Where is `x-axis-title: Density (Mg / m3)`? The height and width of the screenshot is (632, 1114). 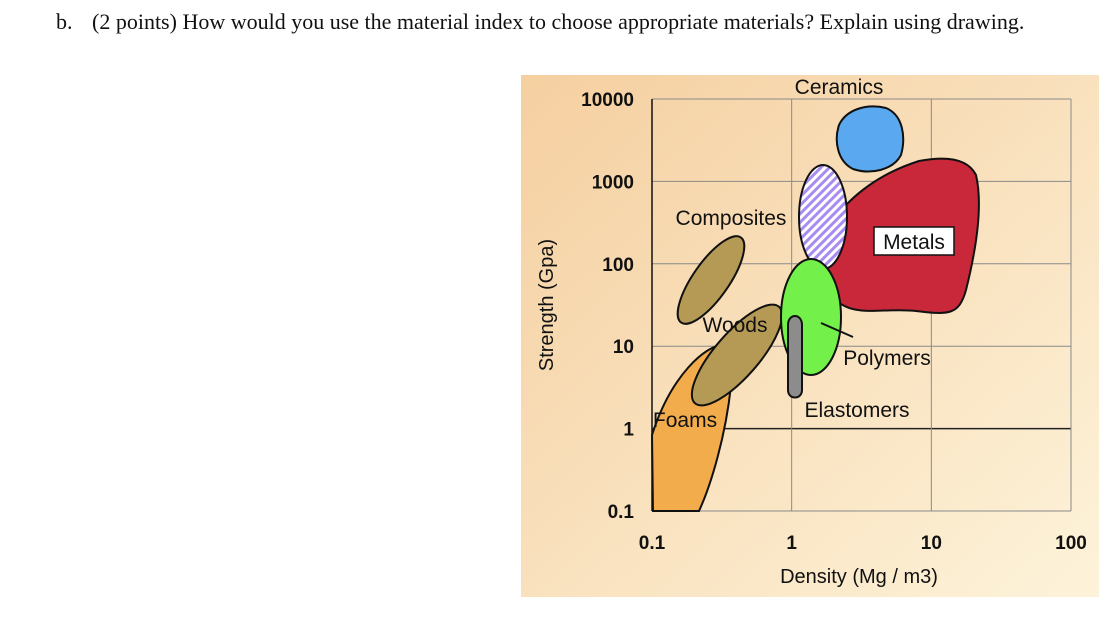
x-axis-title: Density (Mg / m3) is located at coordinates (859, 577).